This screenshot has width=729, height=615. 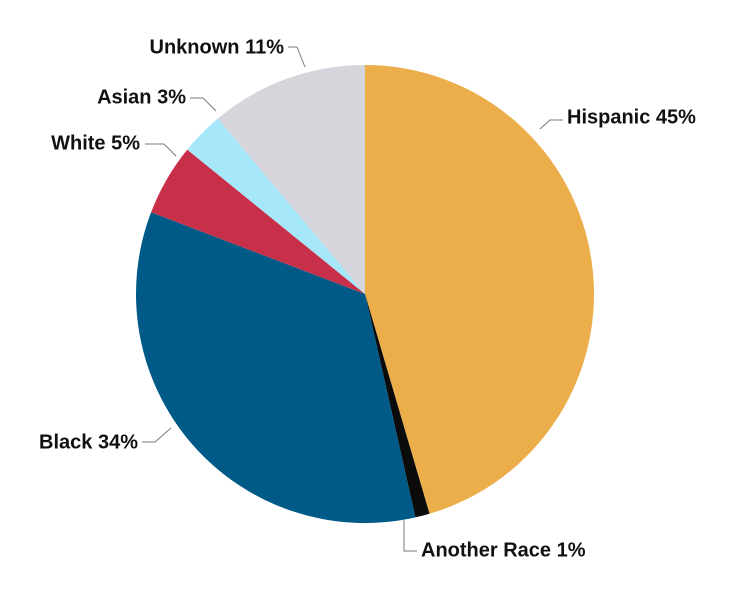 I want to click on pie-slice-another-race, so click(x=397, y=406).